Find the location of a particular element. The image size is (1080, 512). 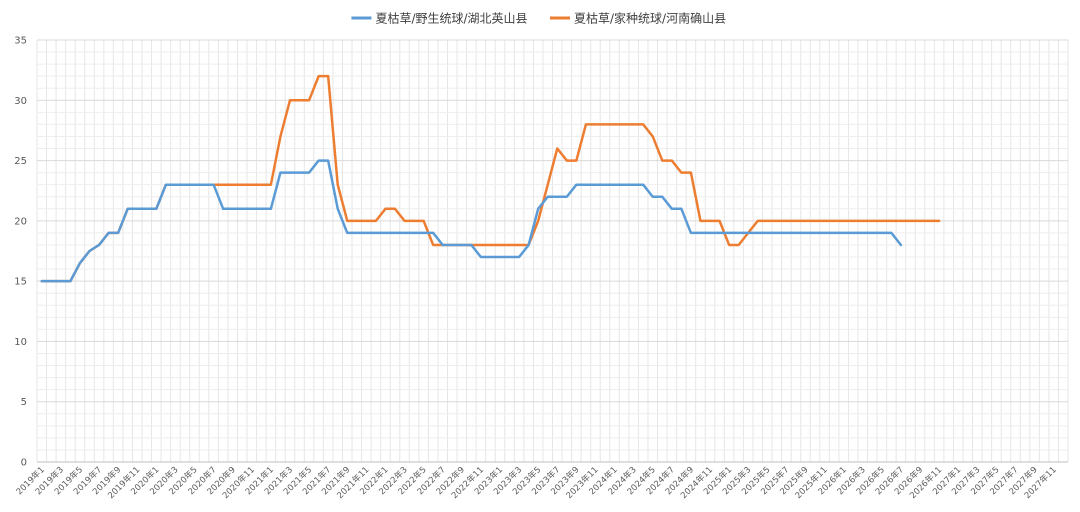

y-tick-label: 0 is located at coordinates (24, 463).